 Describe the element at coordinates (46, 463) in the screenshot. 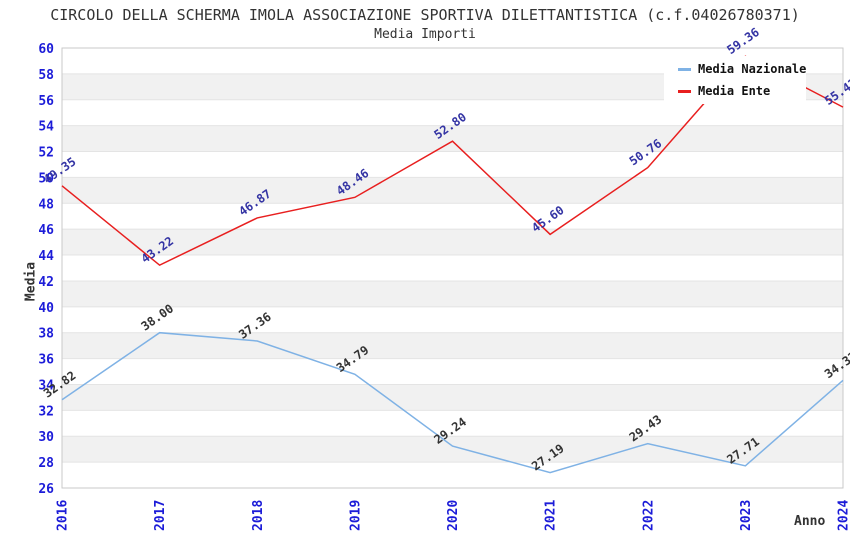

I see `y-tick-label: 28` at that location.